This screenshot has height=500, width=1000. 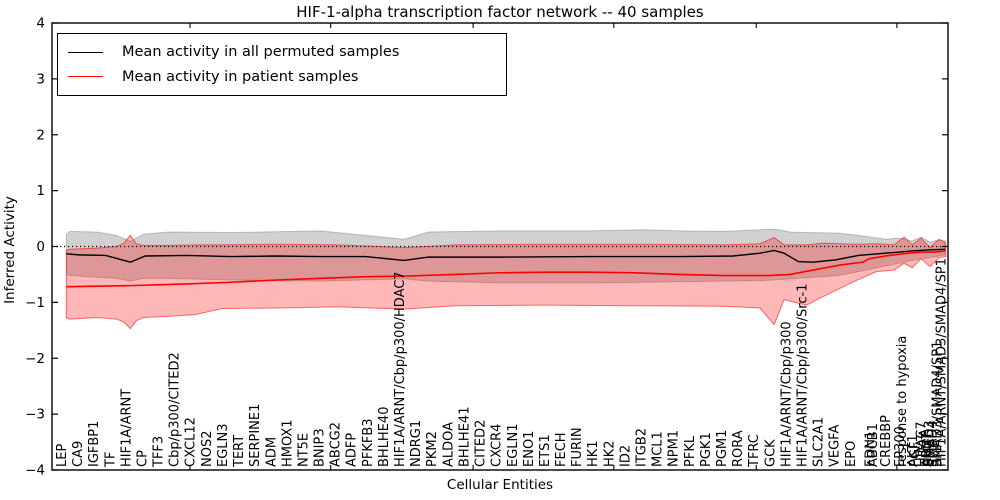 What do you see at coordinates (207, 449) in the screenshot?
I see `entity-label: NOS2` at bounding box center [207, 449].